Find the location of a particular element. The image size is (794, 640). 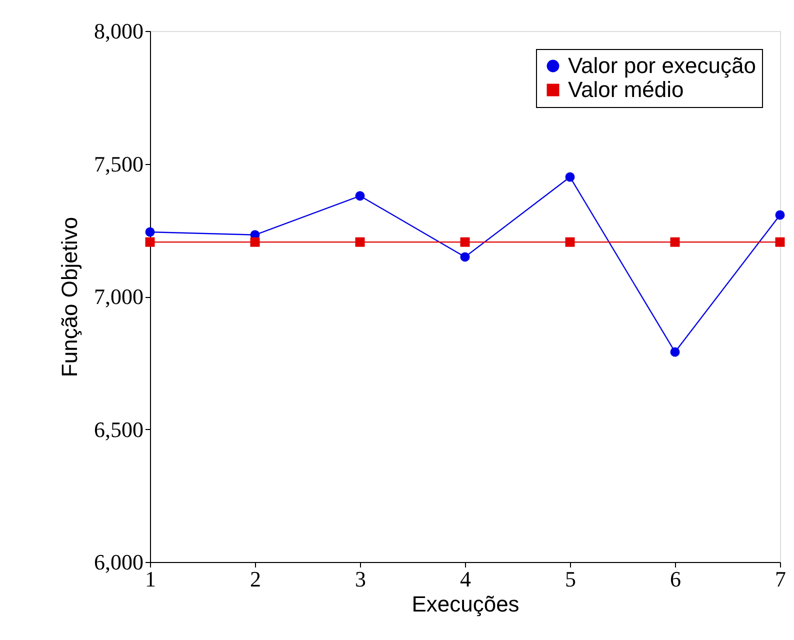

x-tick-label: 5 is located at coordinates (570, 579).